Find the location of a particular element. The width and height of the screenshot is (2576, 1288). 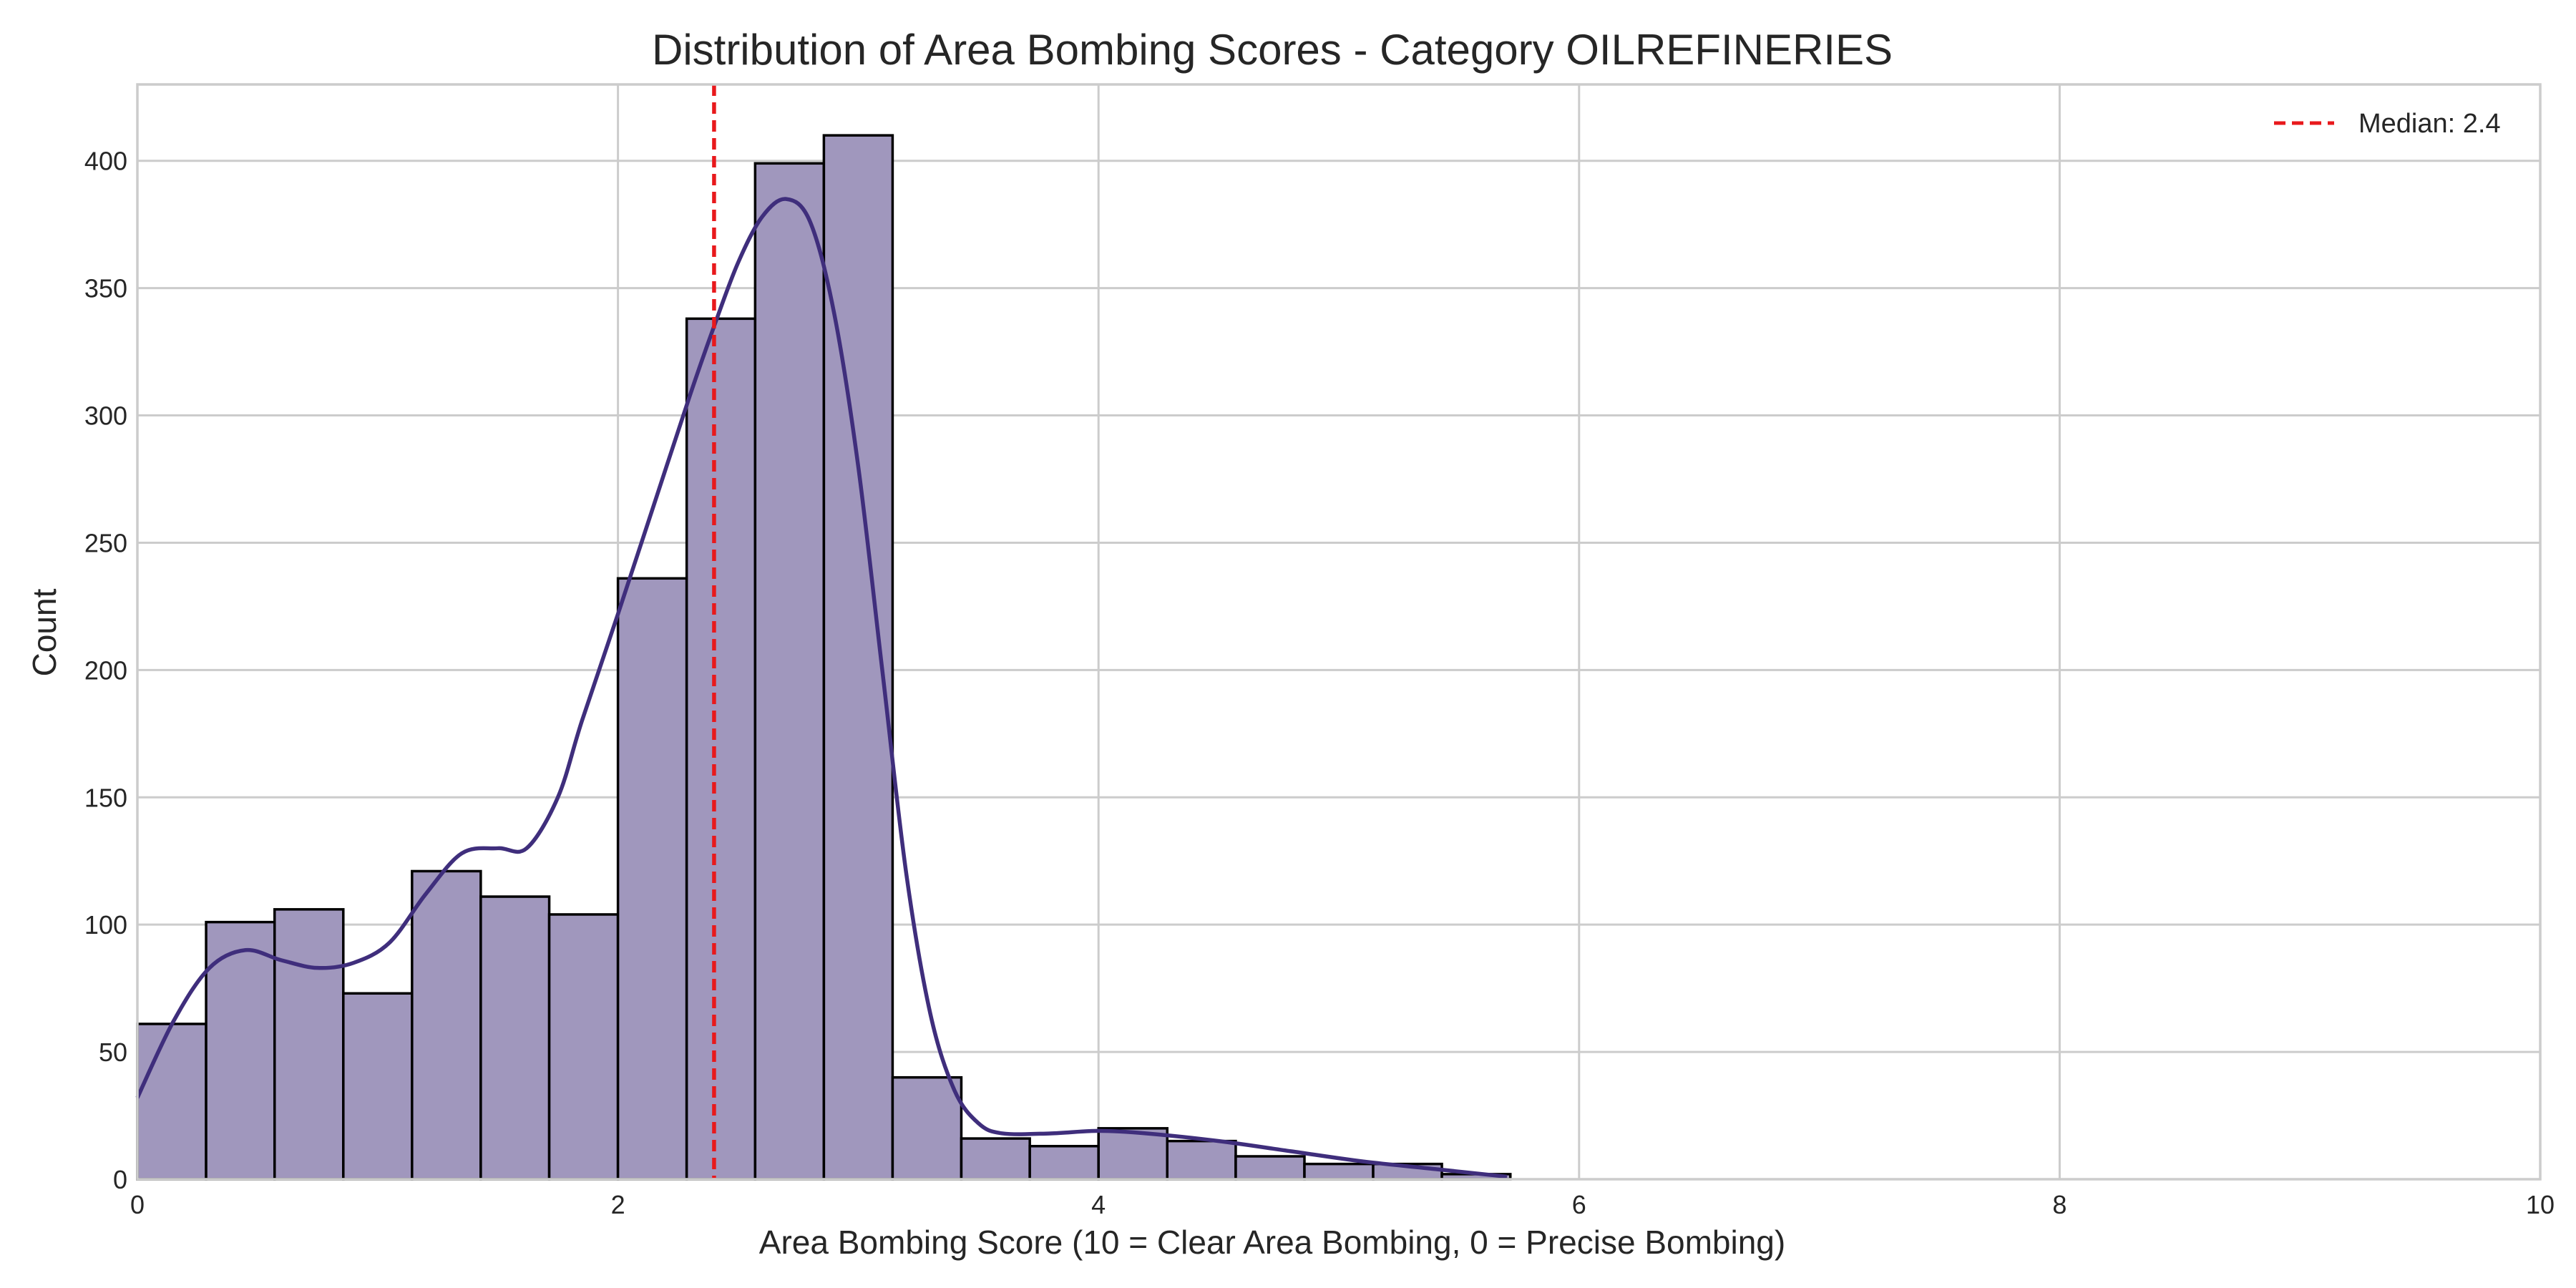

y-tick-label: 400 is located at coordinates (105, 161).